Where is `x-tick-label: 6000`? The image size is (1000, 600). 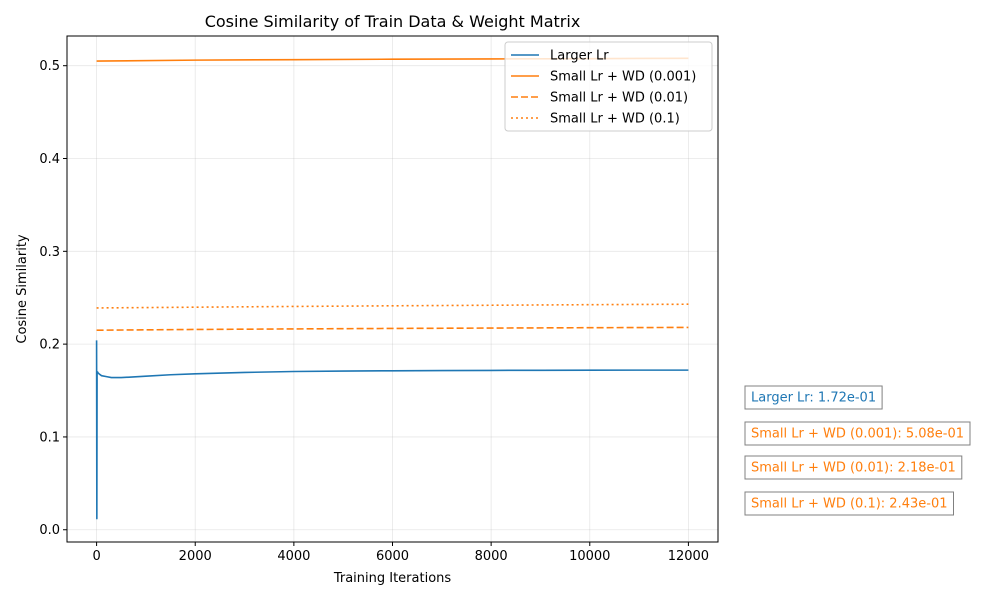
x-tick-label: 6000 is located at coordinates (392, 556).